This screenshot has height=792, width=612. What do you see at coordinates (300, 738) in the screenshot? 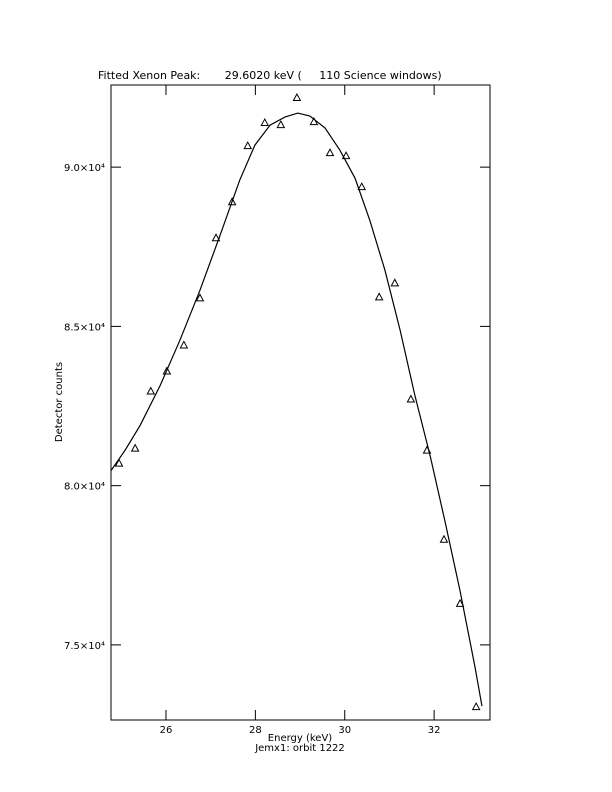
I see `x-axis-label: Energy (keV)` at bounding box center [300, 738].